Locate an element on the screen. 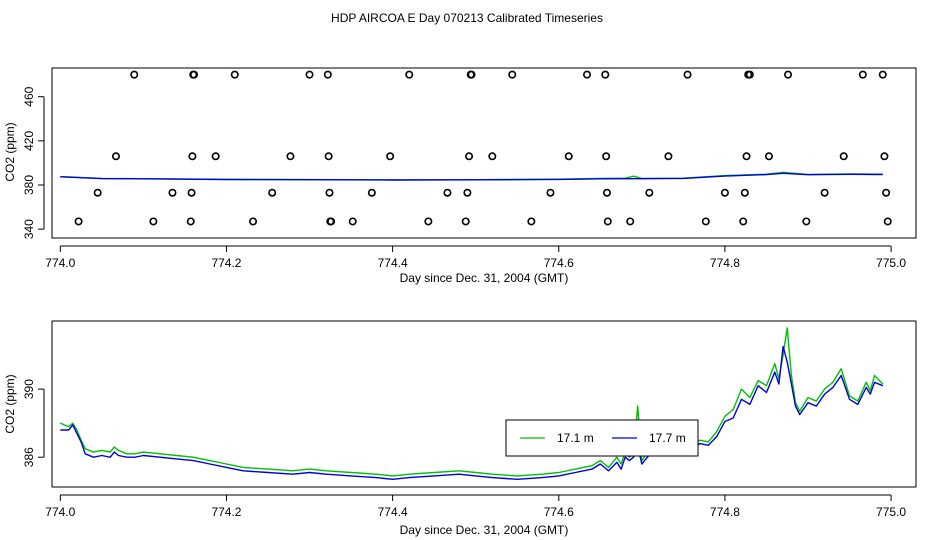  top-x-tick-label: 774.4 is located at coordinates (393, 263).